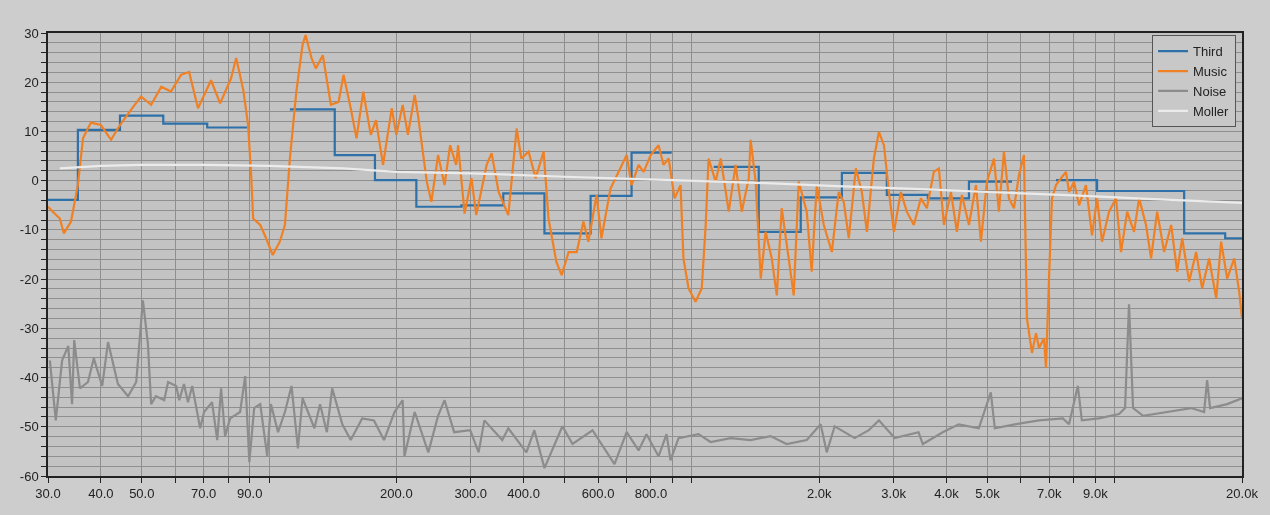  Describe the element at coordinates (1096, 494) in the screenshot. I see `x-tick-label: 9.0k` at that location.